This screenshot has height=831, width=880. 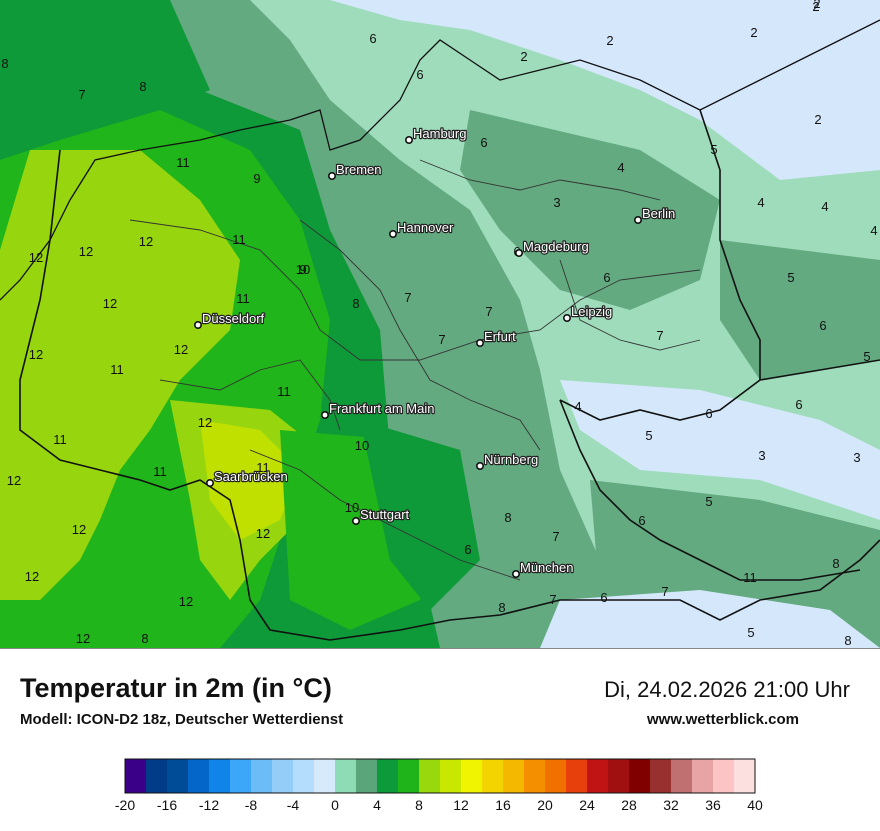 I want to click on color-legend: -20 -16 -12 -8 -4 0 4 8 12 16 20 24 28 32 36 40, so click(x=439, y=785).